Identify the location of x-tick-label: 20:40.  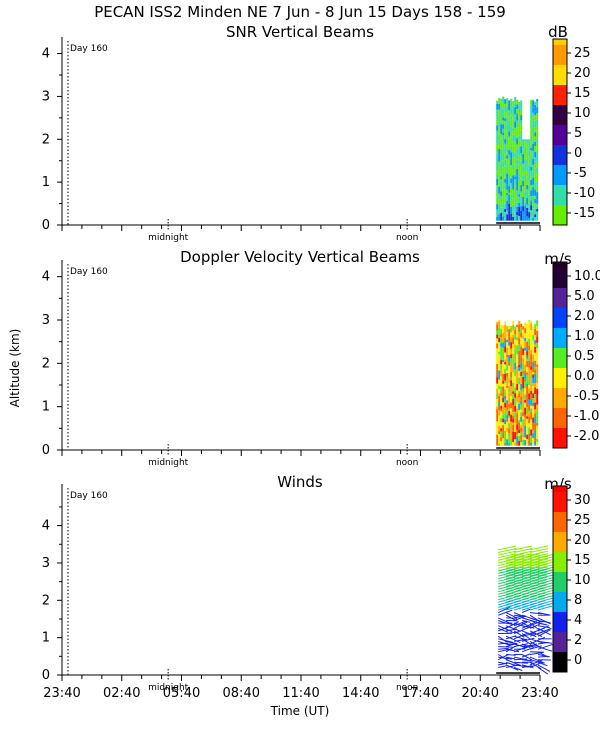
(480, 693).